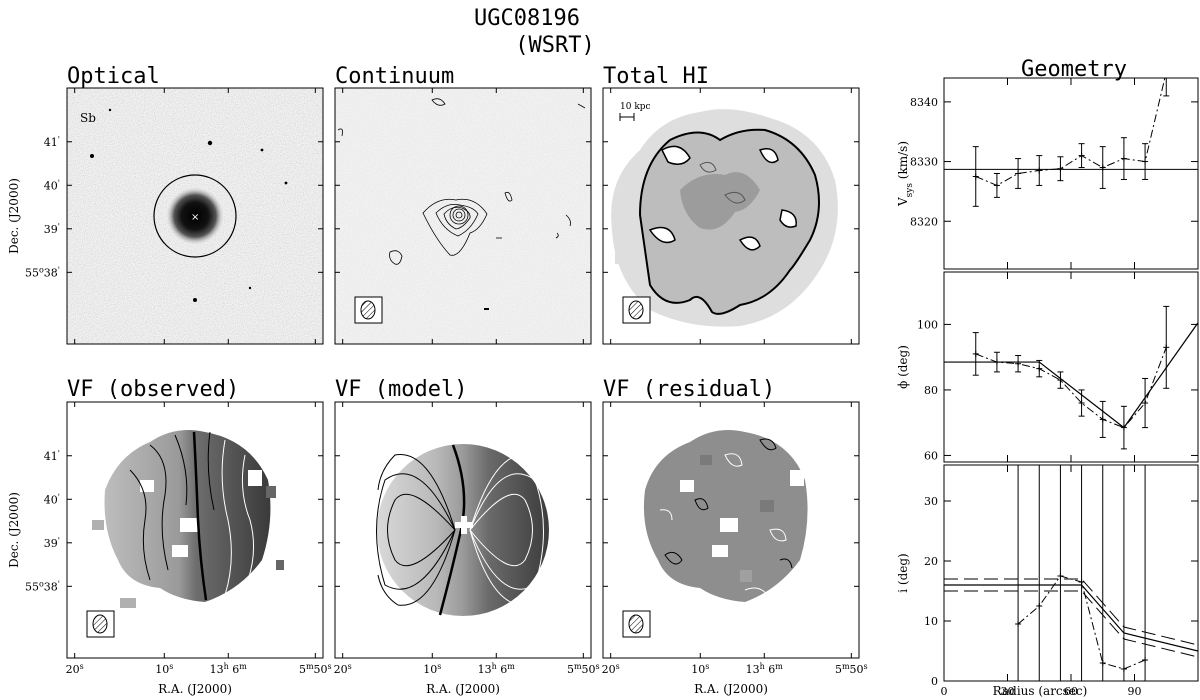 The height and width of the screenshot is (700, 1200). I want to click on geometry-xtick-label: 0, so click(944, 691).